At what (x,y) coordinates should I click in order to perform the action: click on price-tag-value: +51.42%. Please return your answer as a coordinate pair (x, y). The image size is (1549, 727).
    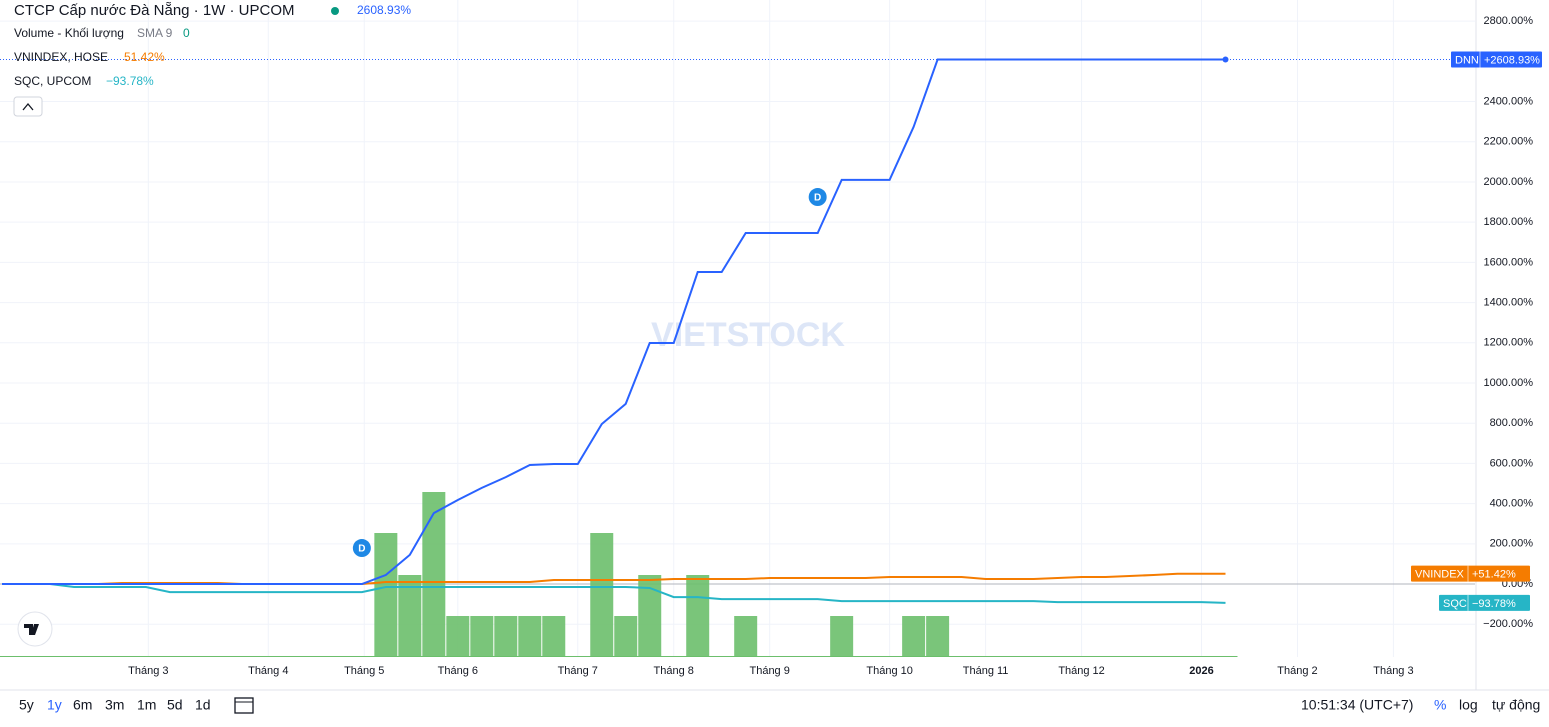
    Looking at the image, I should click on (1494, 575).